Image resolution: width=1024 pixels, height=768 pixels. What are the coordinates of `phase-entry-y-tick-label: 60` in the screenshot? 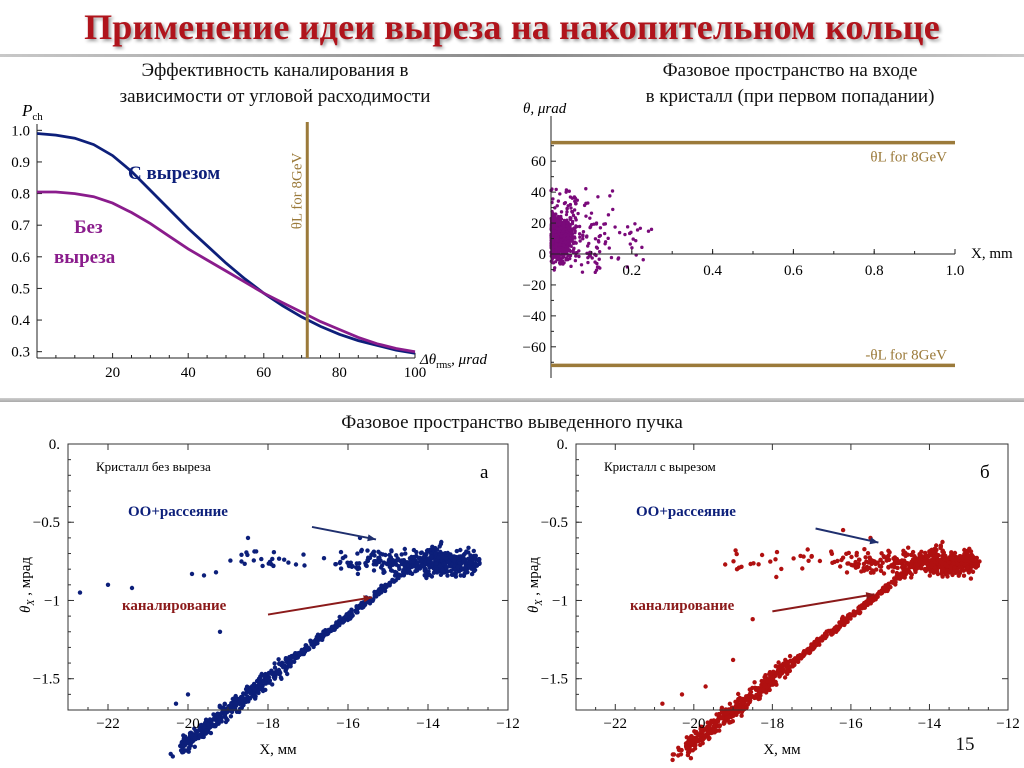 It's located at (538, 162).